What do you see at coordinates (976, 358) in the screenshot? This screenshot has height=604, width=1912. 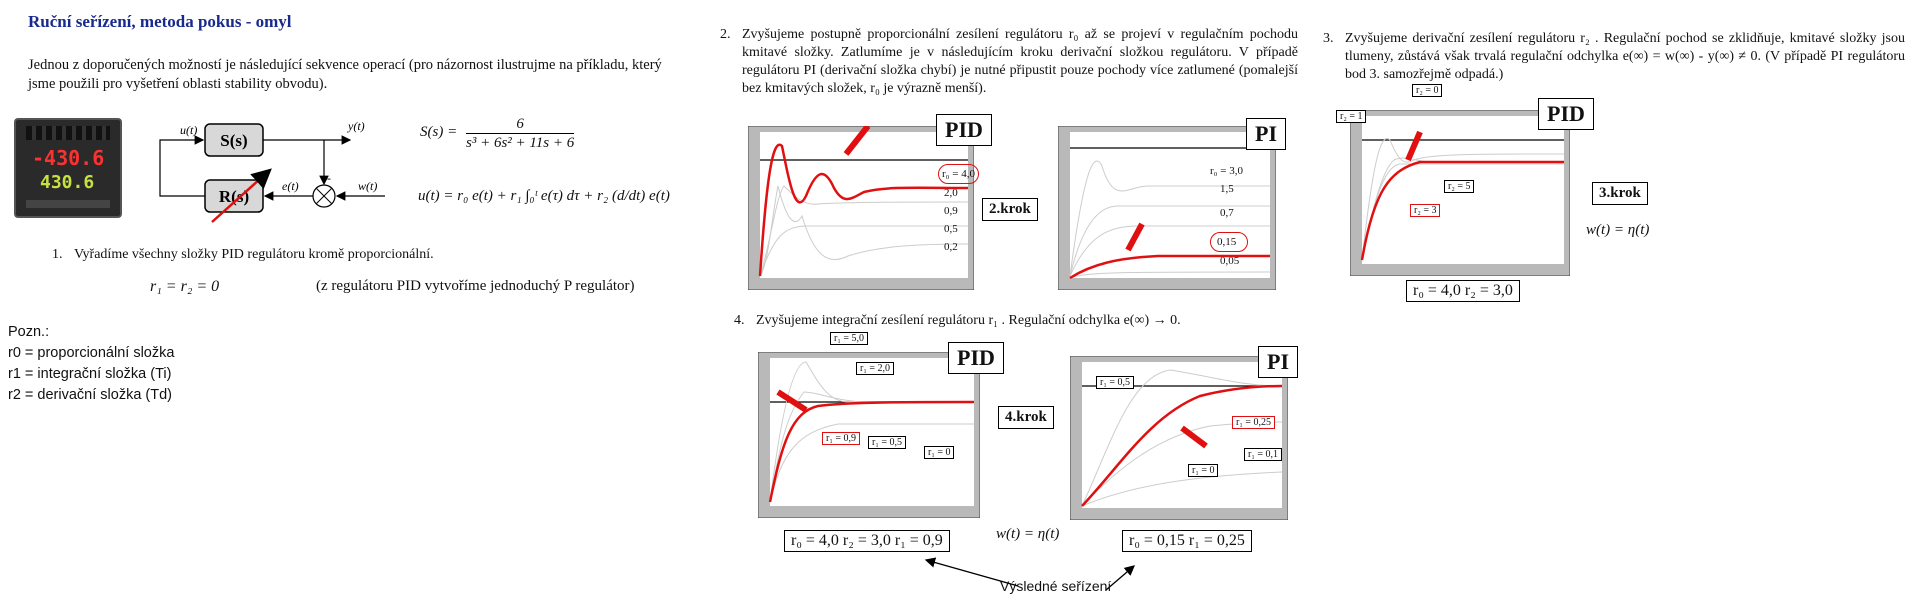 I see `step4-pid-tag: PID` at bounding box center [976, 358].